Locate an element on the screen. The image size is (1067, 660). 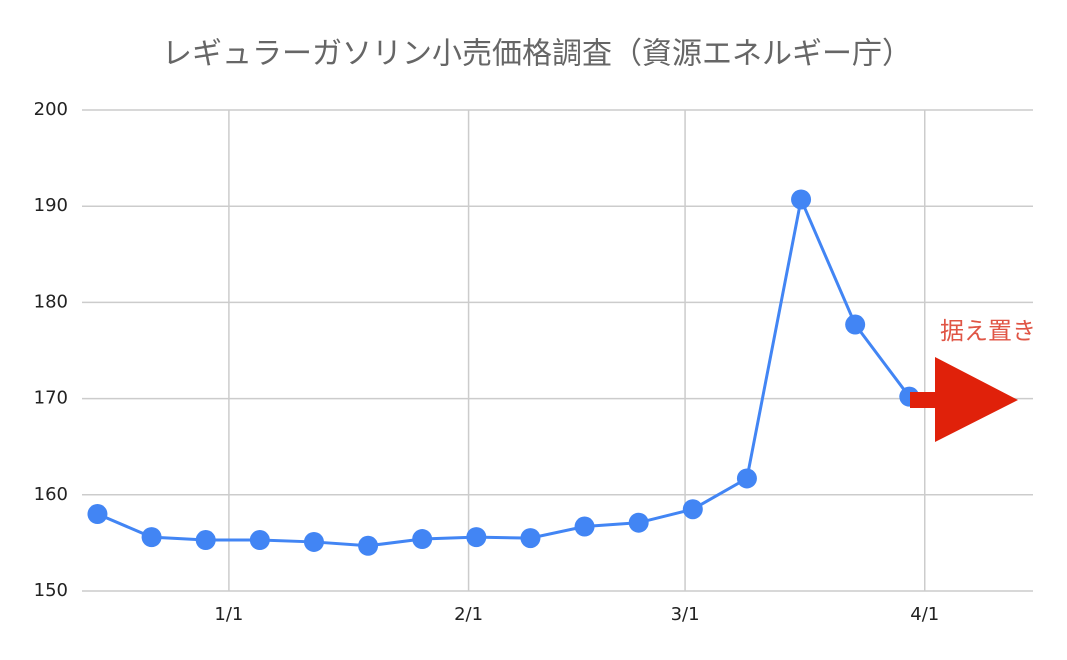
y-tick-label: 190 is located at coordinates (51, 205).